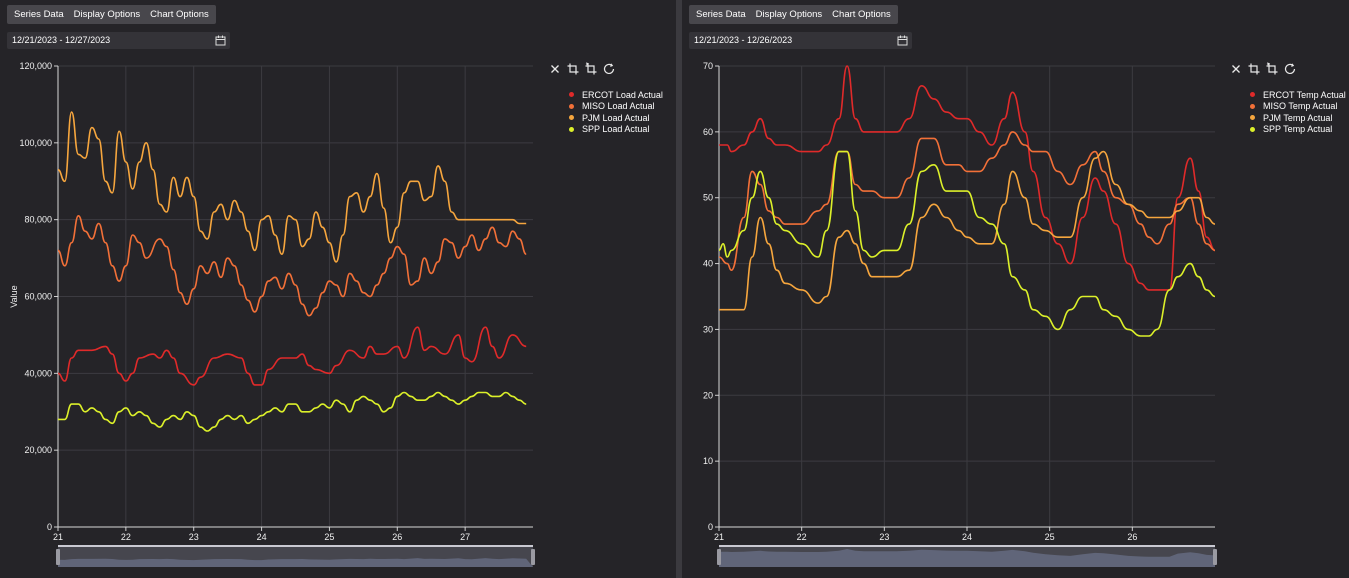 The height and width of the screenshot is (578, 1349). I want to click on legend-item-pjm: PJM Temp Actual, so click(1298, 118).